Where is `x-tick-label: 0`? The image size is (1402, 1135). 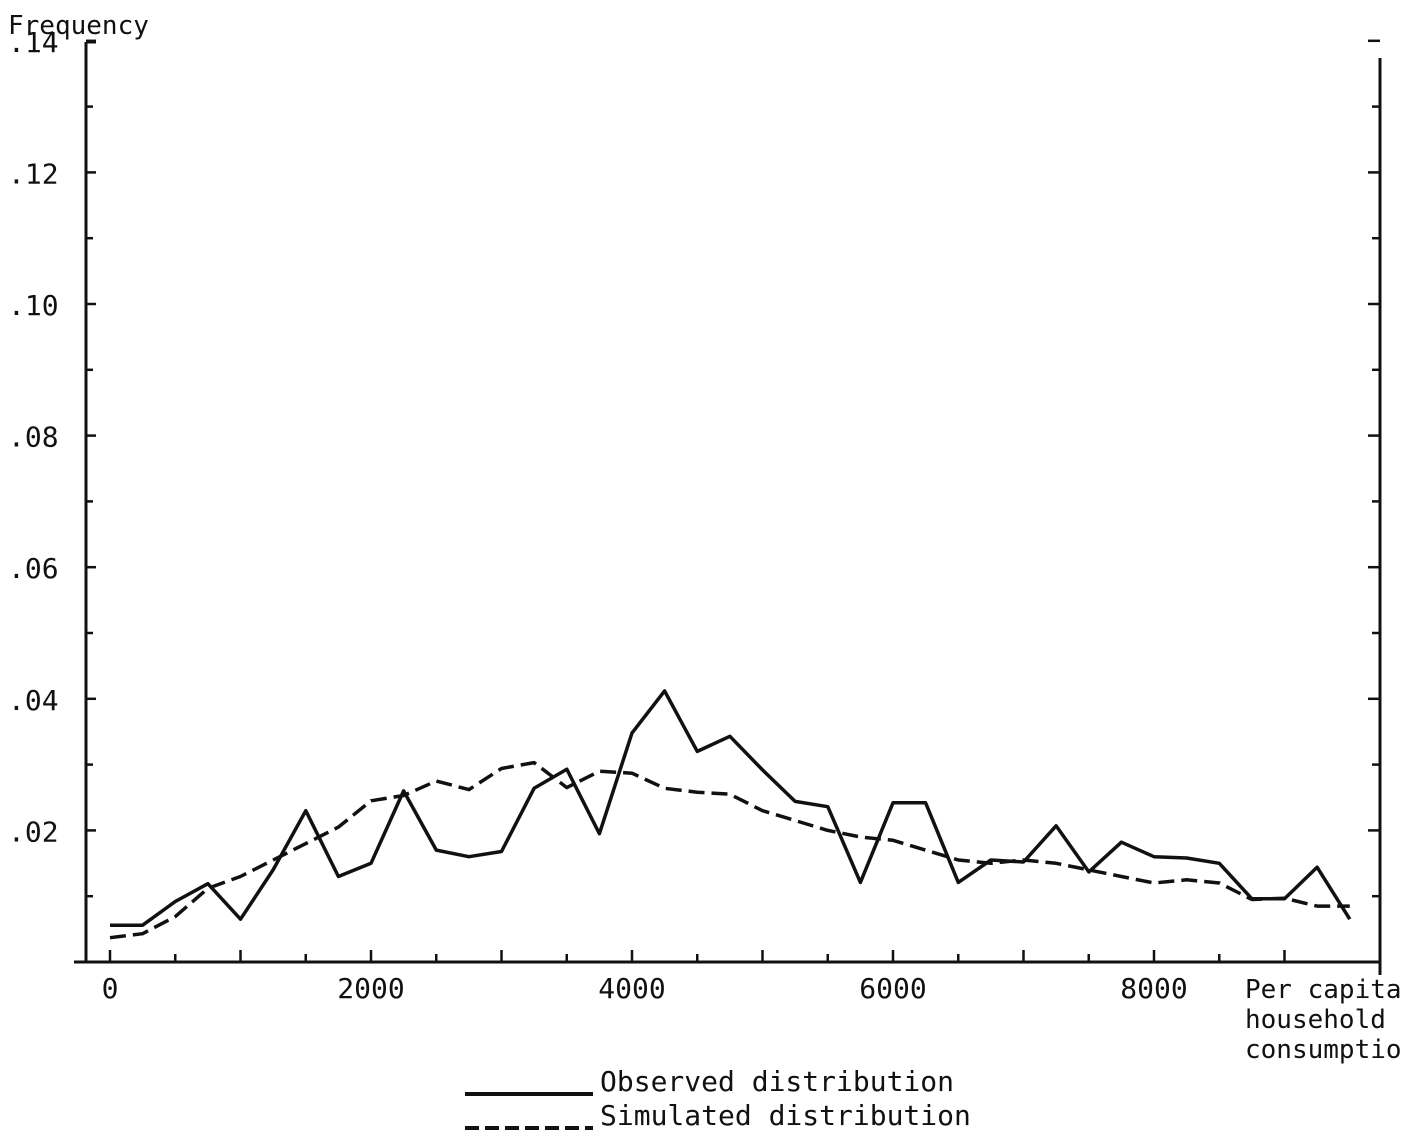
x-tick-label: 0 is located at coordinates (110, 988).